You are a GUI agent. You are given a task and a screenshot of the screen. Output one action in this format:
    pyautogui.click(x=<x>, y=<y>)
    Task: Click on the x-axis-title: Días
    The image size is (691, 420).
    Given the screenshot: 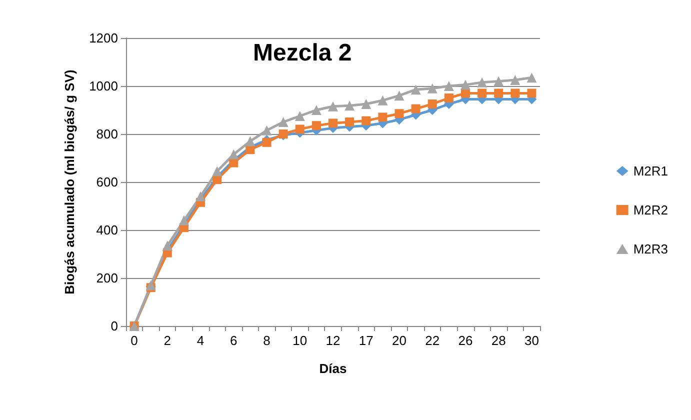 What is the action you would take?
    pyautogui.click(x=333, y=368)
    